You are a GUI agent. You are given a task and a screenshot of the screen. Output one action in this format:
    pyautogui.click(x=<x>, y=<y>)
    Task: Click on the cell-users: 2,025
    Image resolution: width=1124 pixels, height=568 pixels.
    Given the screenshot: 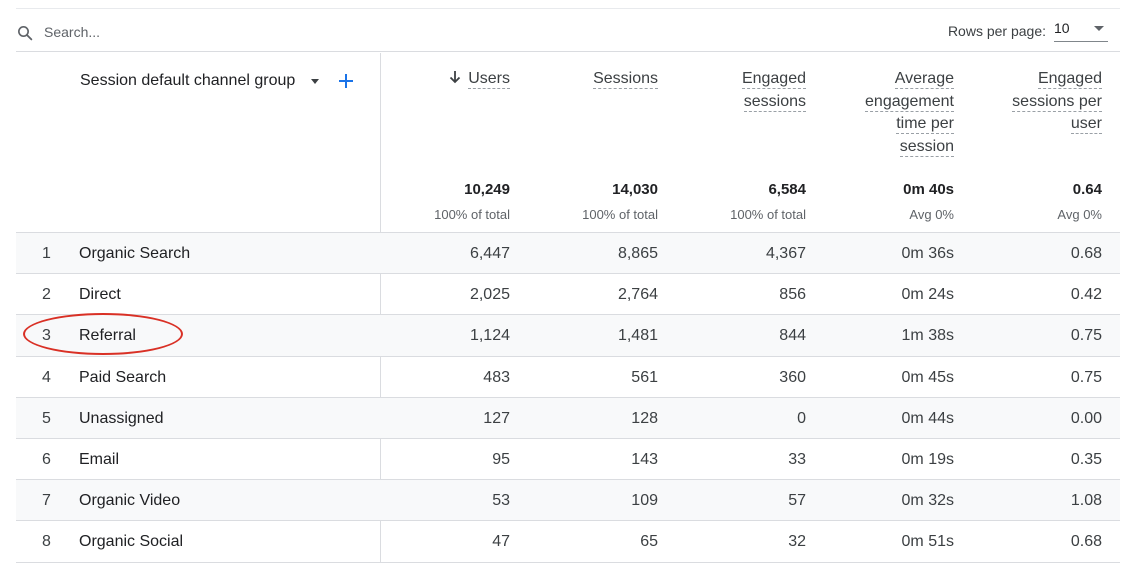 What is the action you would take?
    pyautogui.click(x=489, y=295)
    